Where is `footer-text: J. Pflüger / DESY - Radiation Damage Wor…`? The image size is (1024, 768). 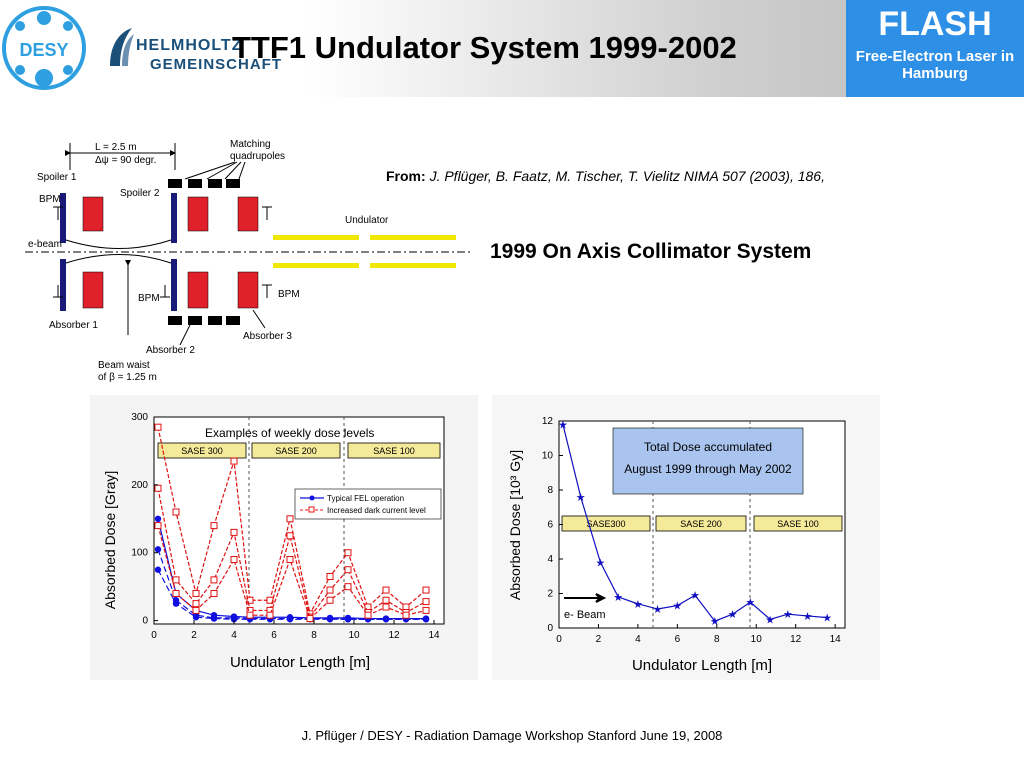
footer-text: J. Pflüger / DESY - Radiation Damage Wor… is located at coordinates (512, 735).